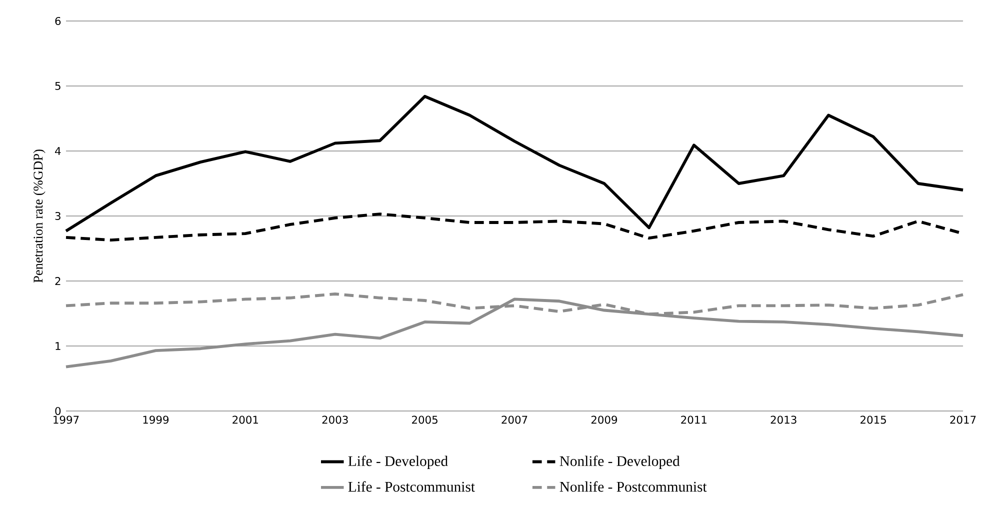 This screenshot has width=984, height=521. Describe the element at coordinates (57, 281) in the screenshot. I see `y-tick-label: 2` at that location.